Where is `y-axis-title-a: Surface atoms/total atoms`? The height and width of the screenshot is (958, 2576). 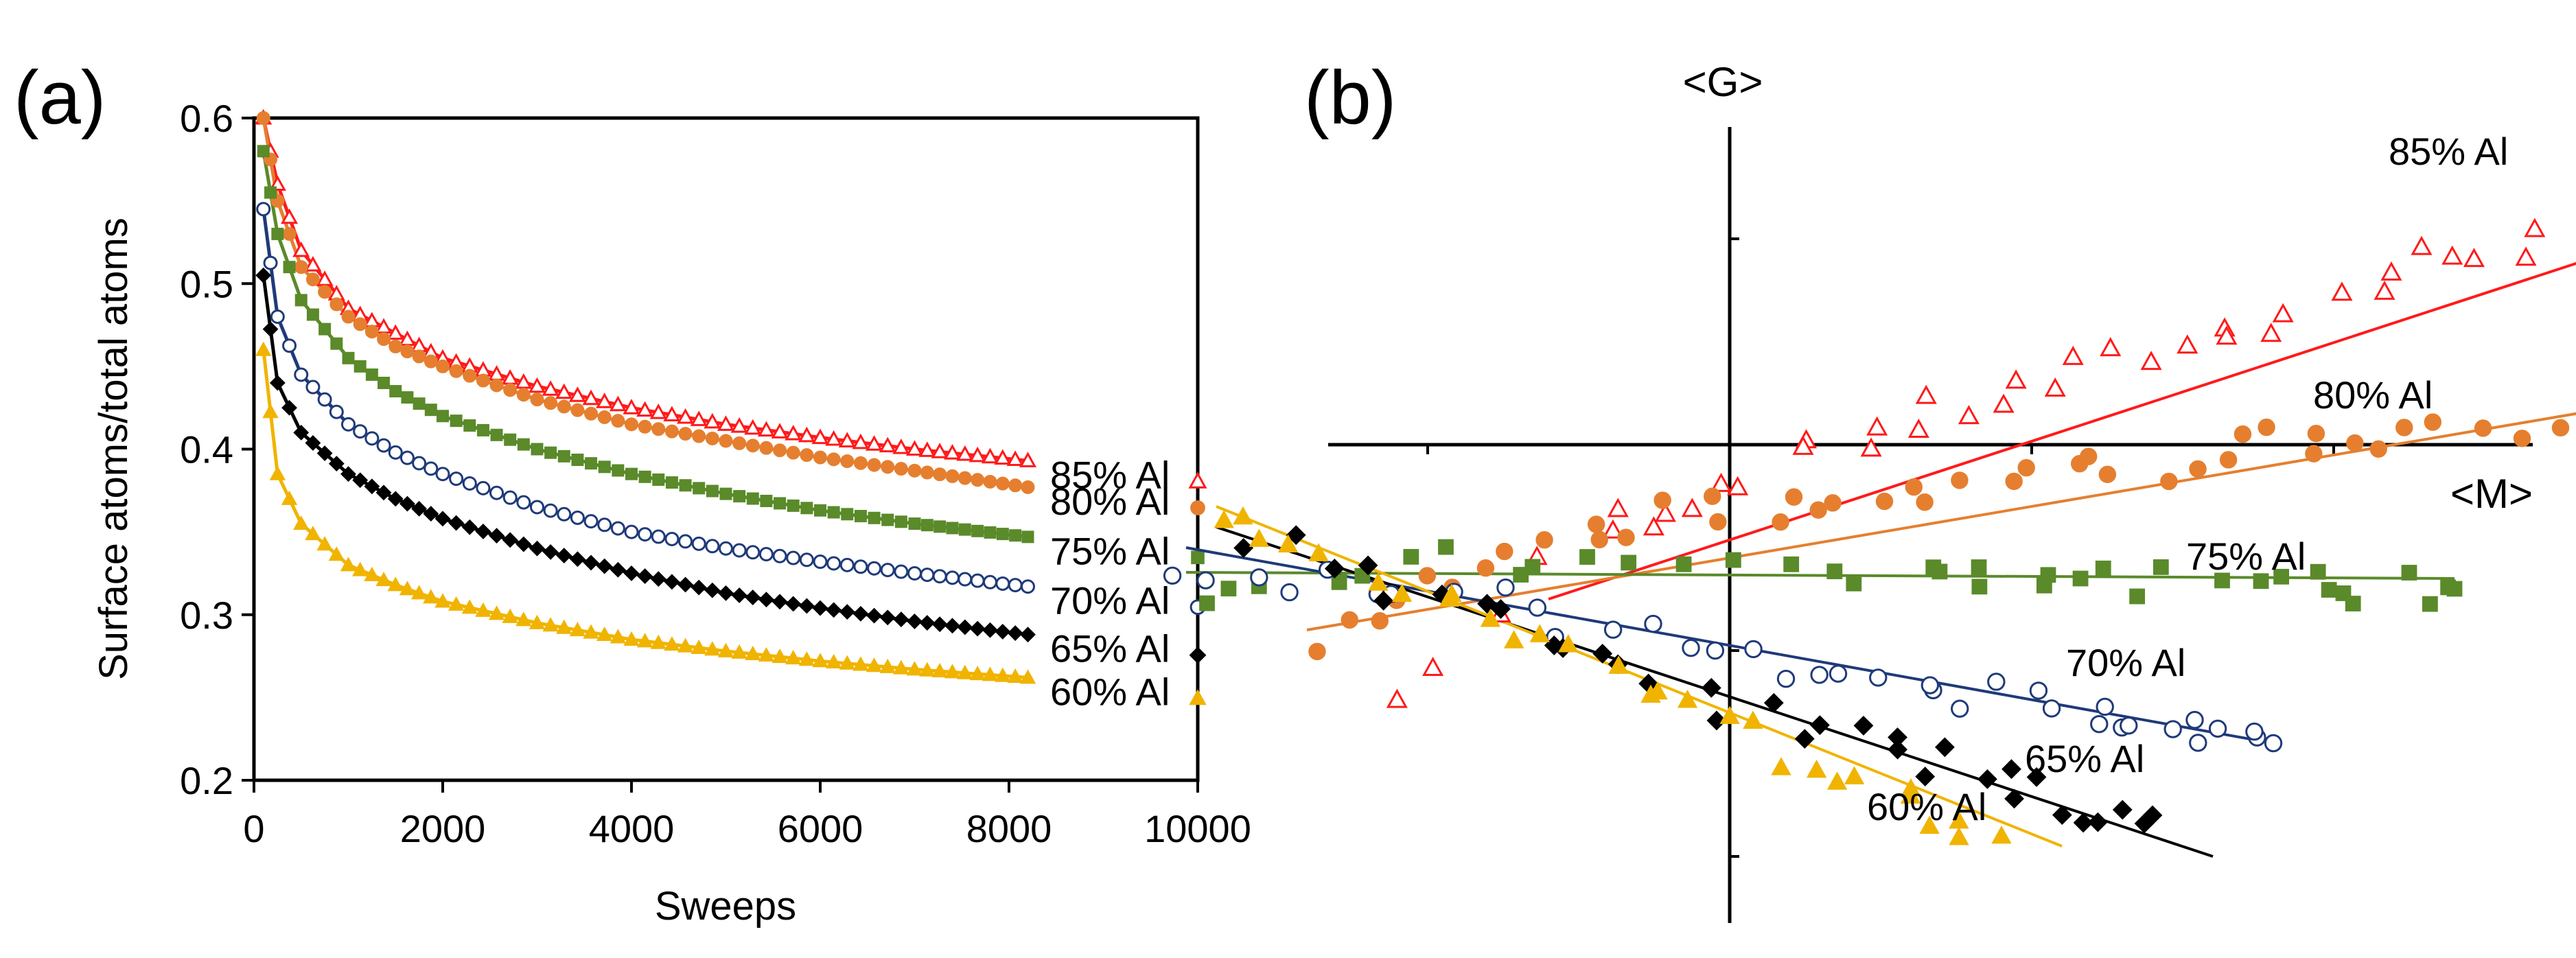 y-axis-title-a: Surface atoms/total atoms is located at coordinates (113, 449).